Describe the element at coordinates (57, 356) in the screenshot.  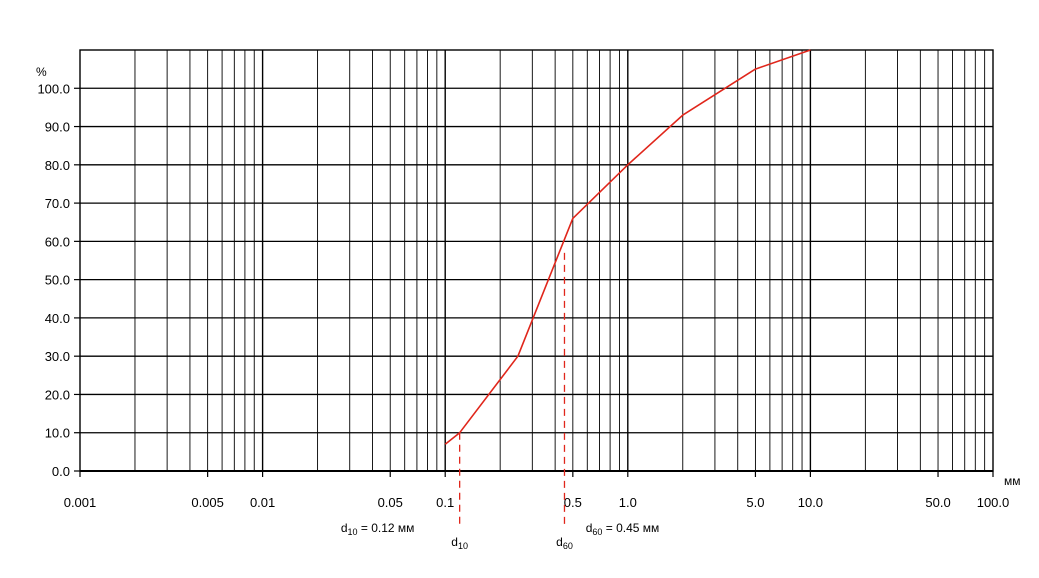
I see `y-tick-label: 30.0` at that location.